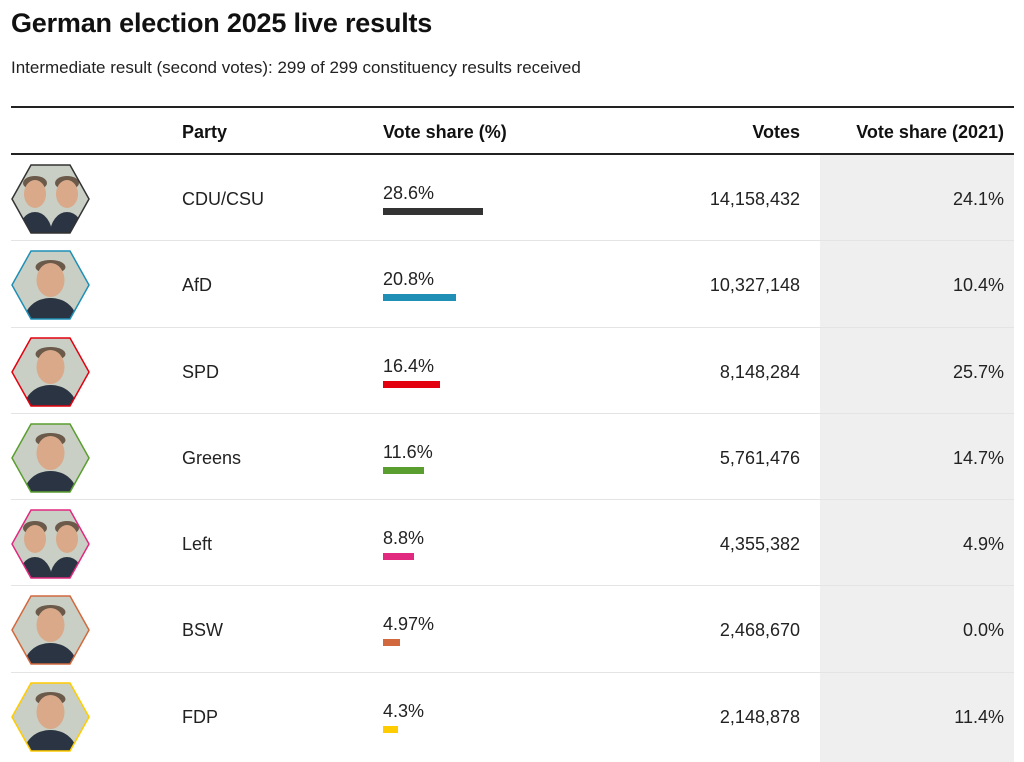 This screenshot has height=762, width=1024. I want to click on vote-share-2021: 25.7%, so click(978, 371).